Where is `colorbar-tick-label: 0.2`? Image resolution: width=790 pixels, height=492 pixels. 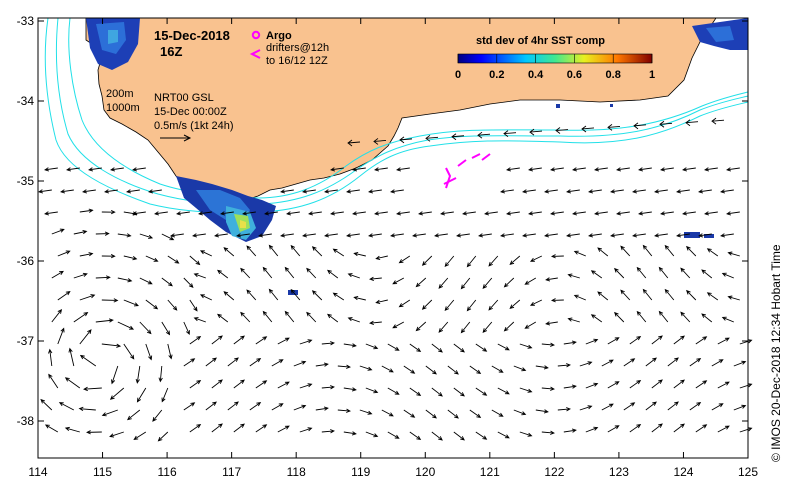
colorbar-tick-label: 0.2 is located at coordinates (496, 75).